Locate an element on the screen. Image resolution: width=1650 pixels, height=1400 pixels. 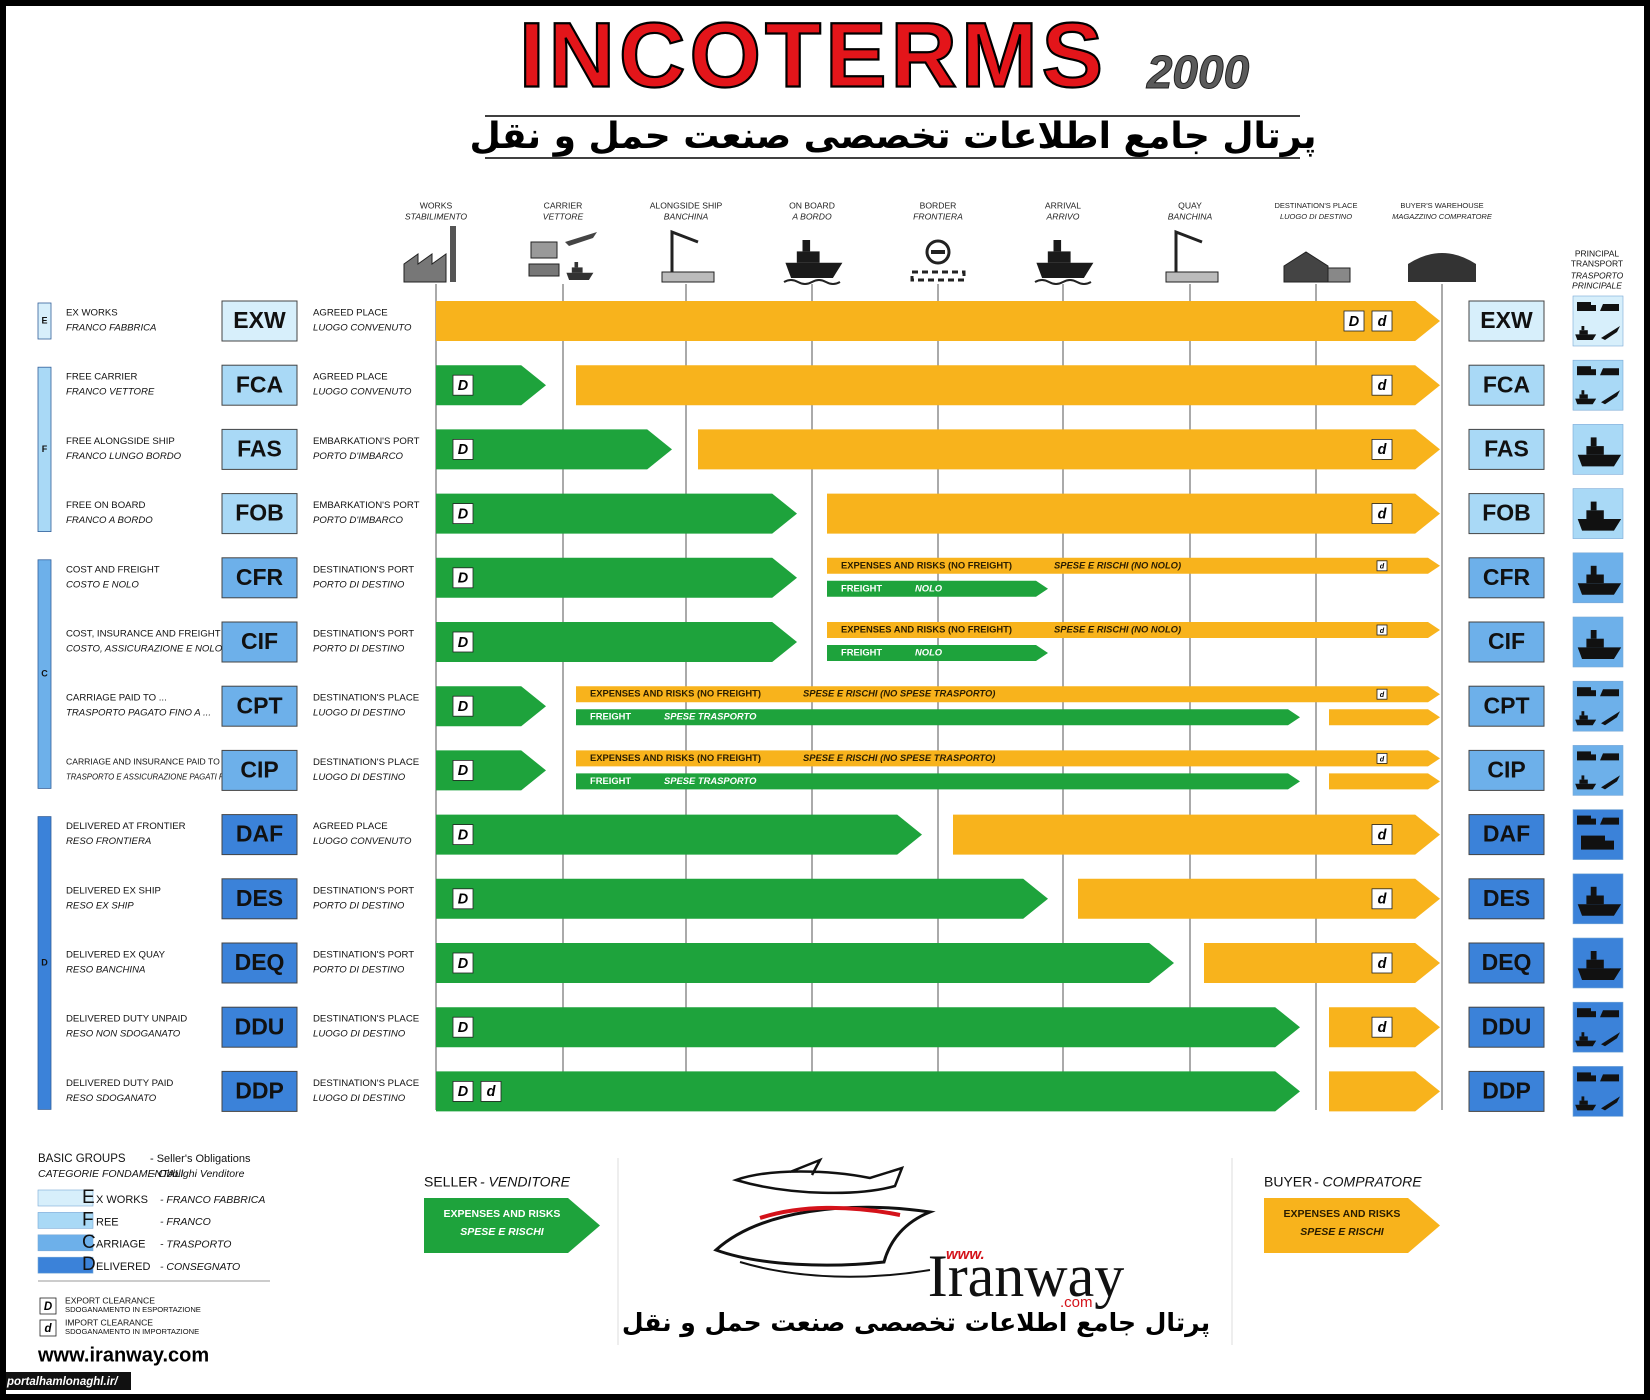
term-code: DDU is located at coordinates (260, 1026).